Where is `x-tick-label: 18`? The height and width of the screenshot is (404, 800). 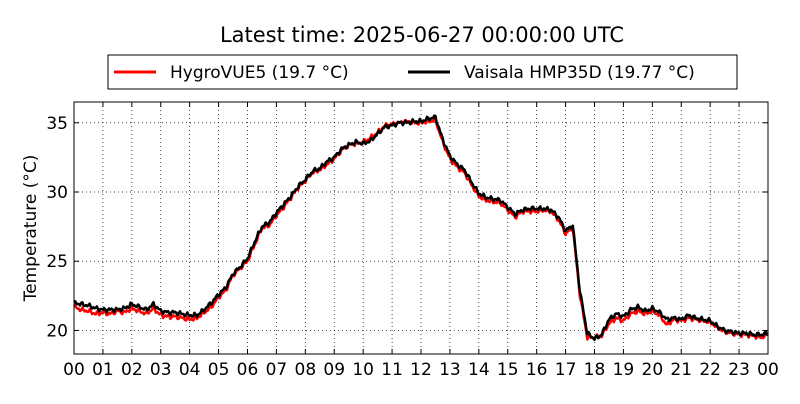 x-tick-label: 18 is located at coordinates (595, 370).